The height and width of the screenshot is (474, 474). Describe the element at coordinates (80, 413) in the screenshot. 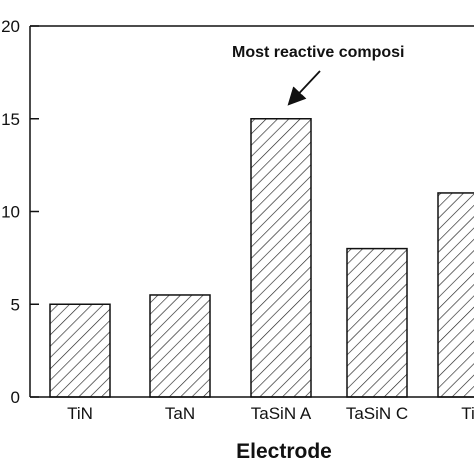

I see `x-tick-label: TiN` at that location.